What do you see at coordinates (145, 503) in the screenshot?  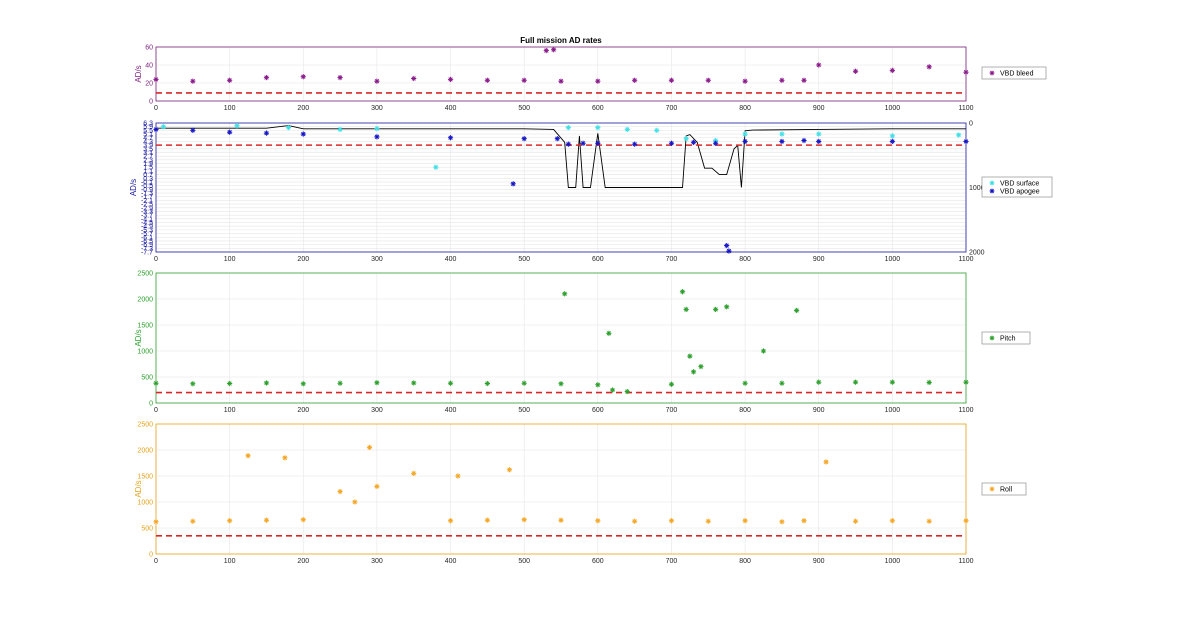 I see `y-tick-label: 1000` at bounding box center [145, 503].